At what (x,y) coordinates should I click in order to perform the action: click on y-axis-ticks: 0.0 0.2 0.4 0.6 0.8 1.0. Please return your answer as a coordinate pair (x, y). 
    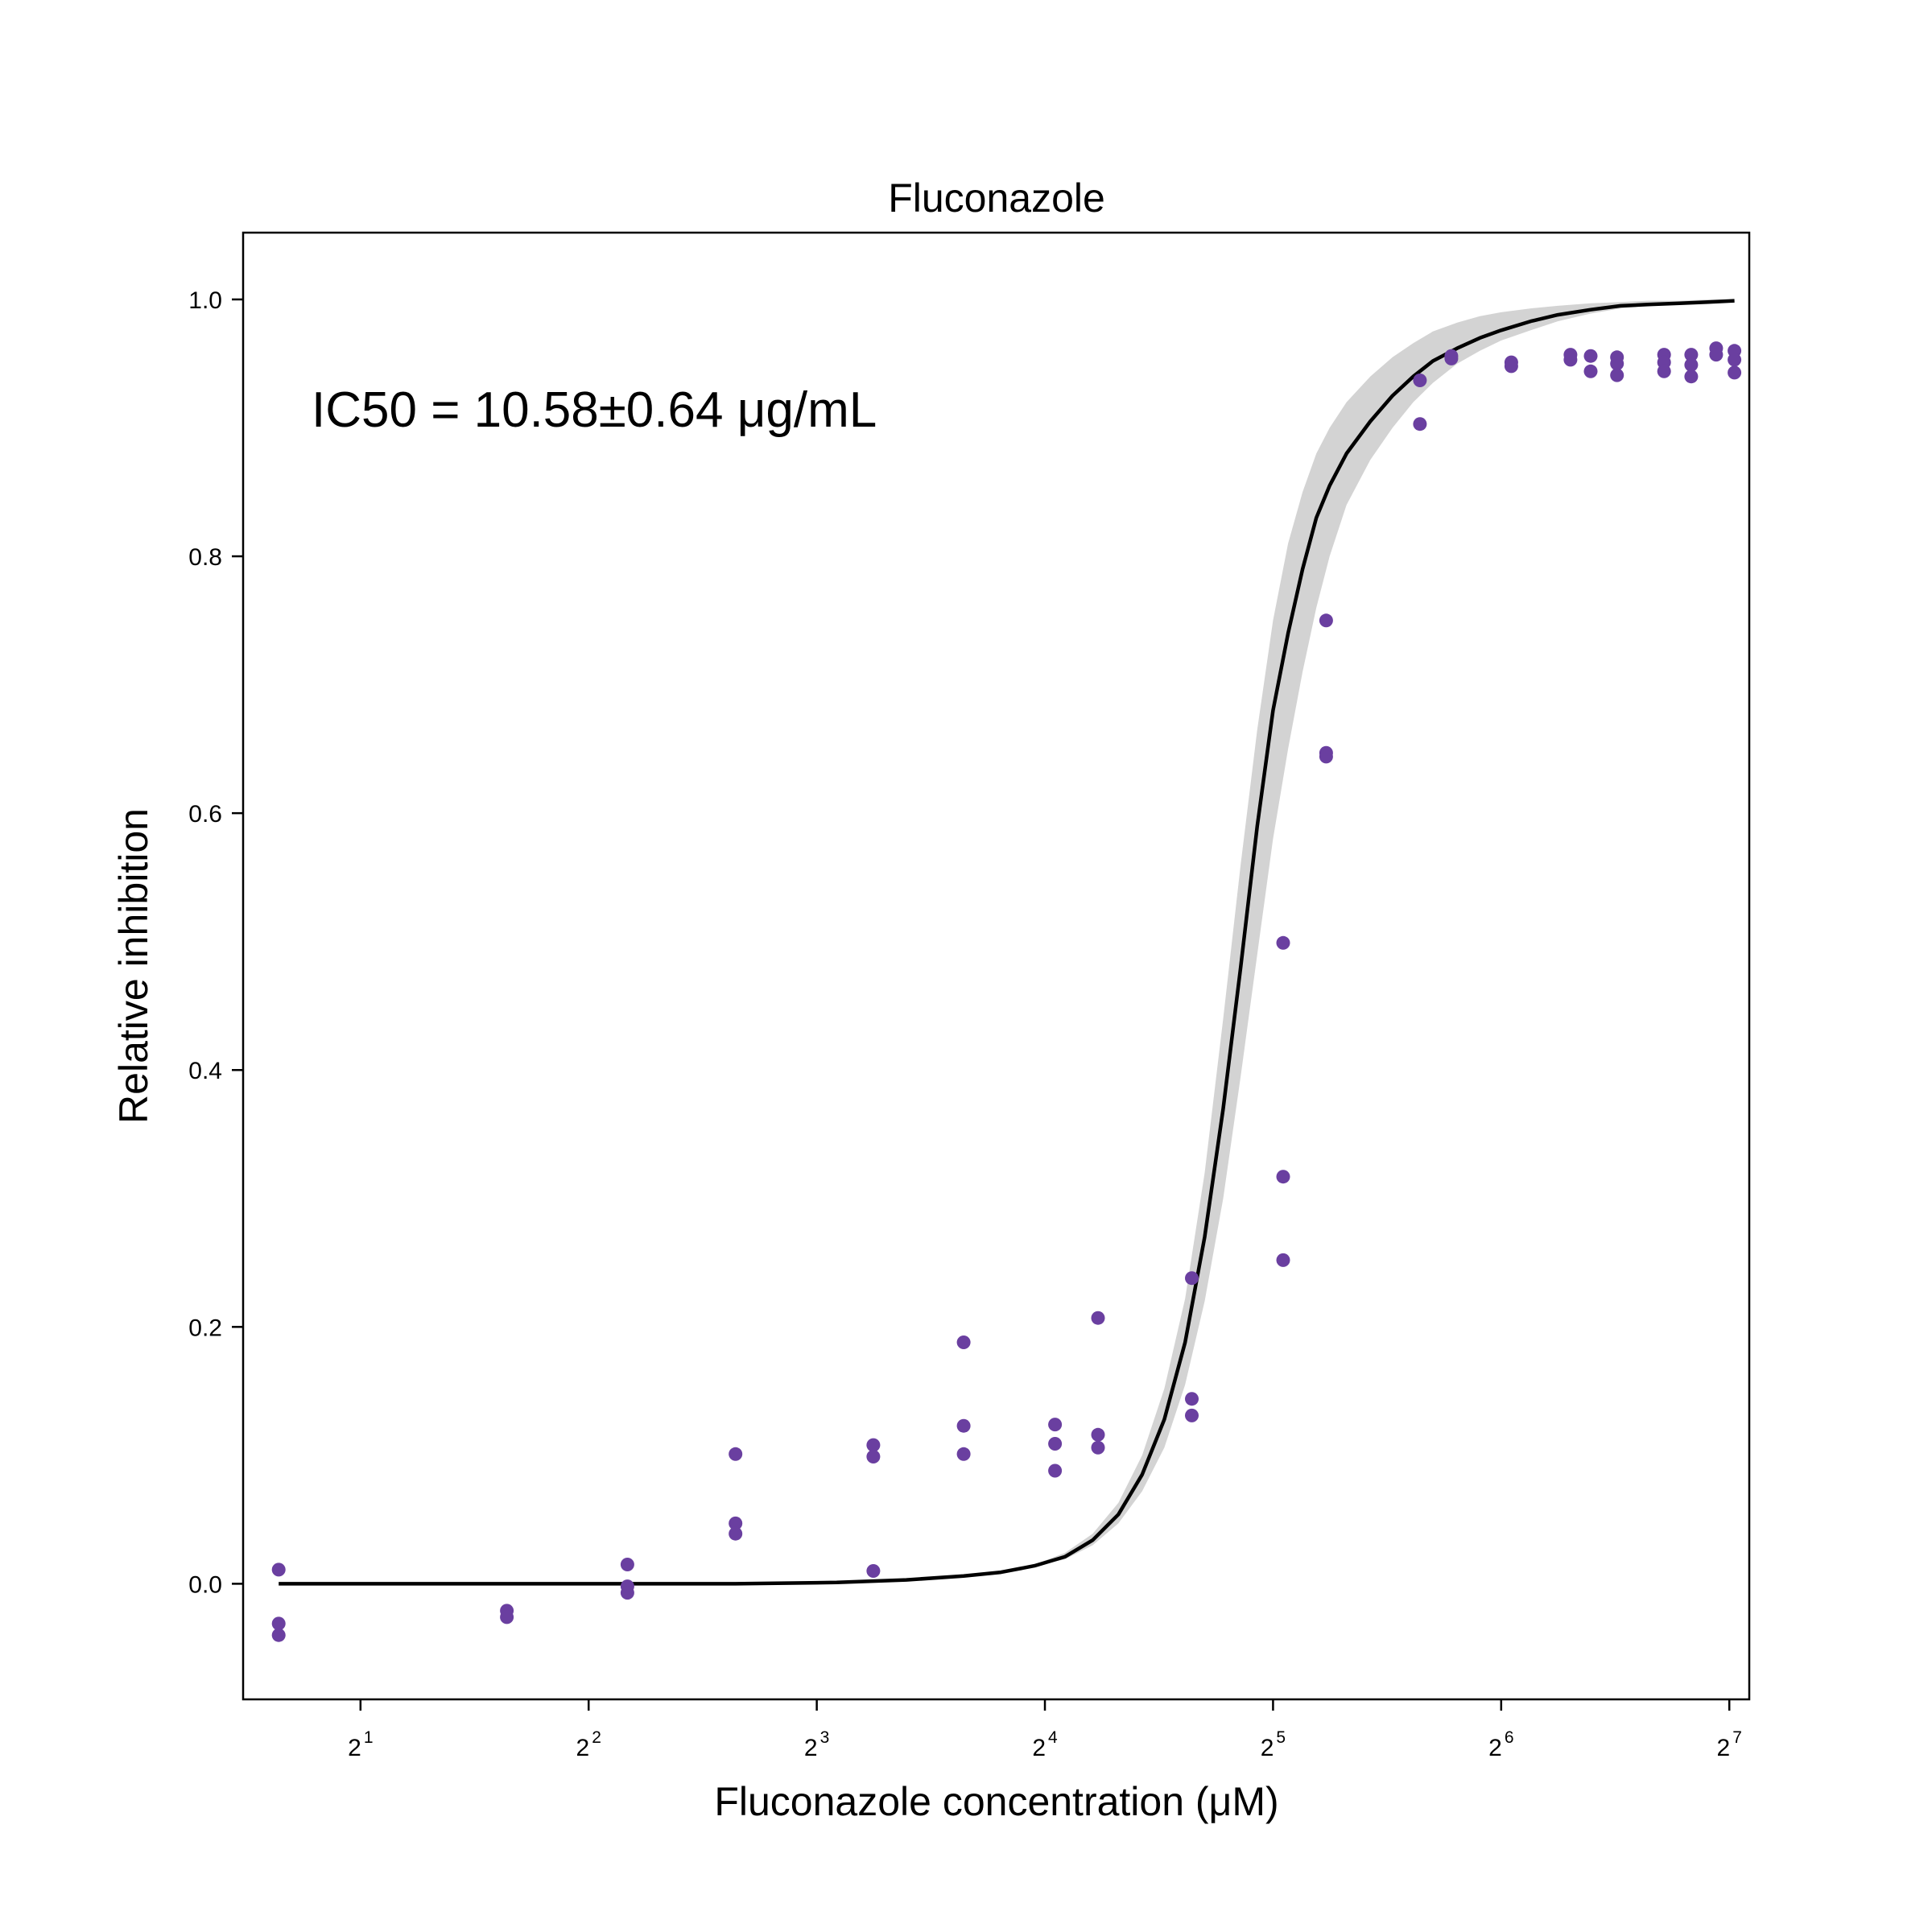
    Looking at the image, I should click on (215, 942).